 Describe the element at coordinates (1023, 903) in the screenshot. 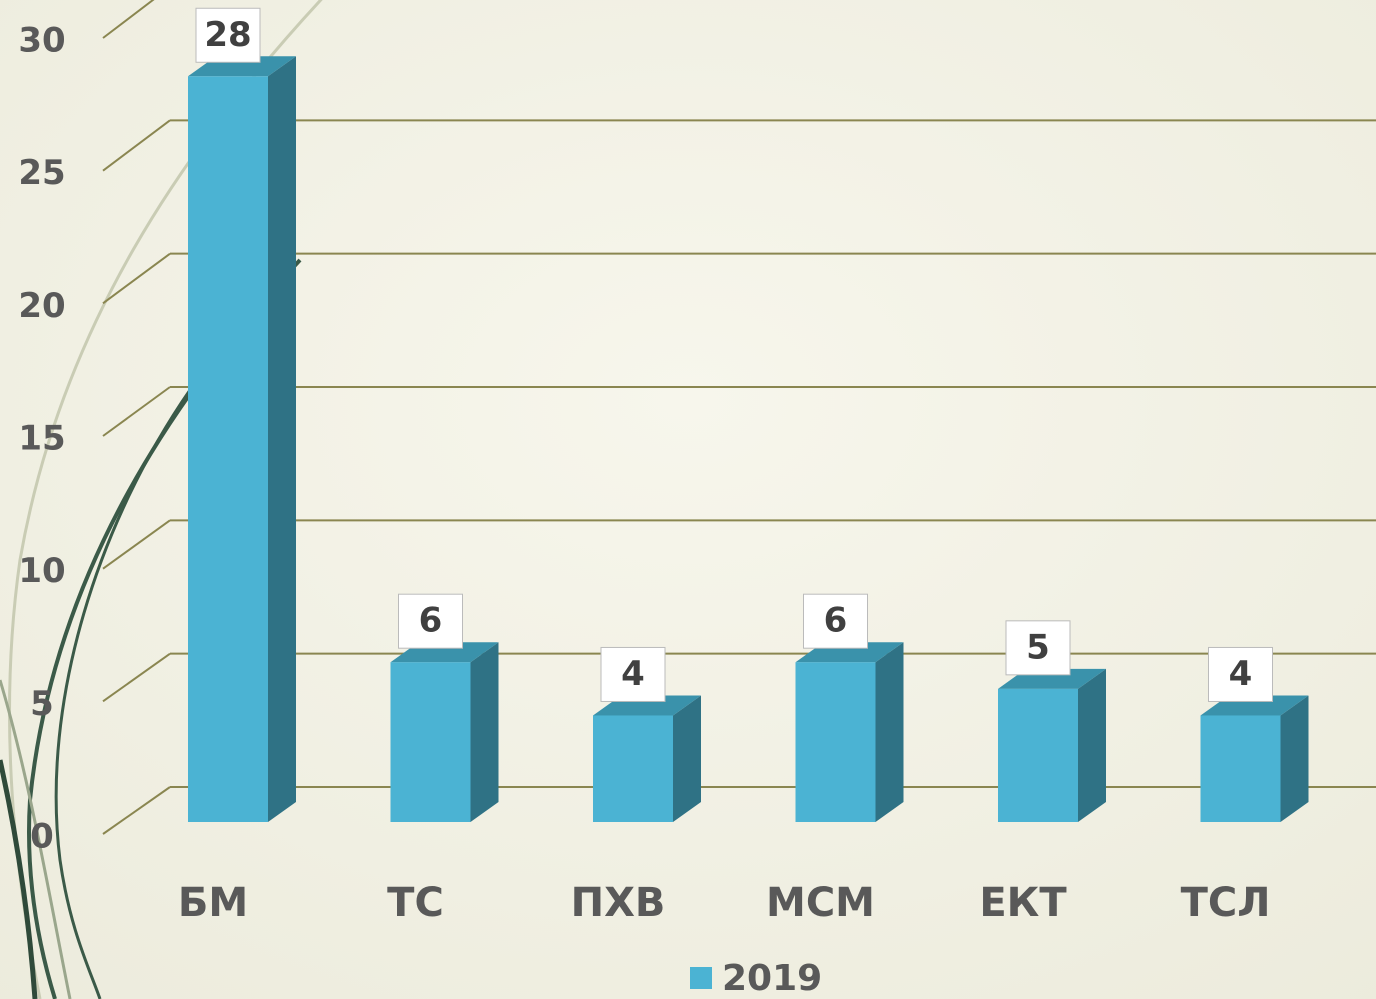

I see `x-tick-label: ЕКТ` at that location.